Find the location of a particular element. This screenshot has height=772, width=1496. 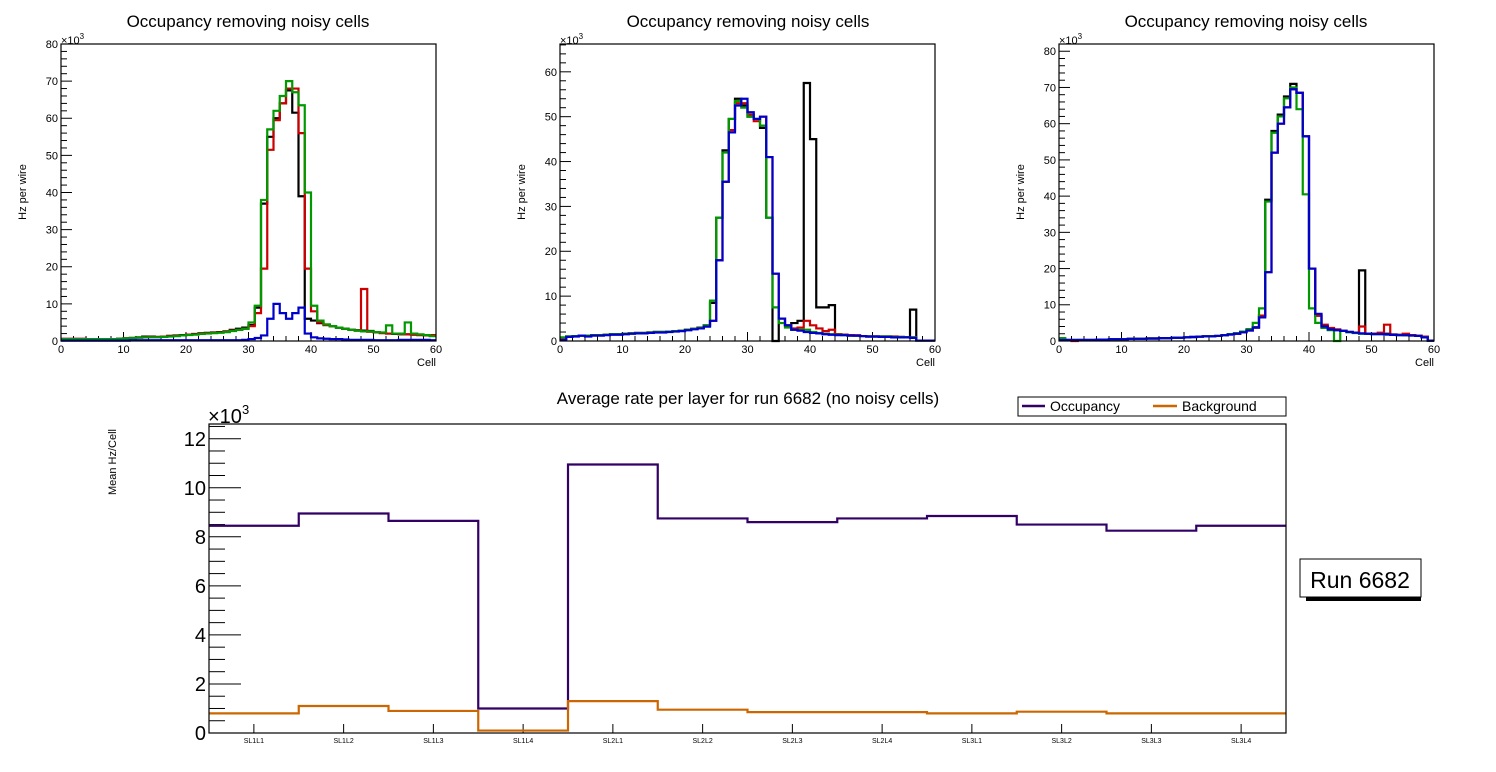

x-tick-label: SL1L4 is located at coordinates (523, 741).